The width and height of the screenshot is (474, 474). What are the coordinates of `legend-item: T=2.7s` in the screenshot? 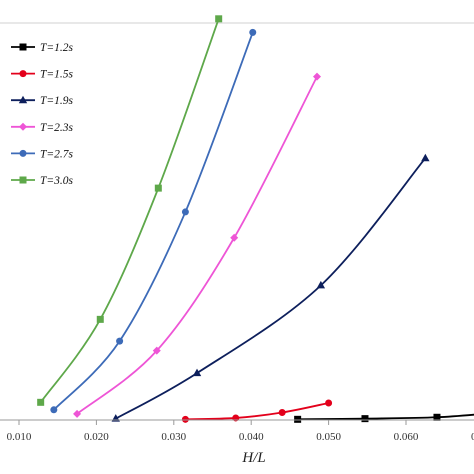 It's located at (42, 154).